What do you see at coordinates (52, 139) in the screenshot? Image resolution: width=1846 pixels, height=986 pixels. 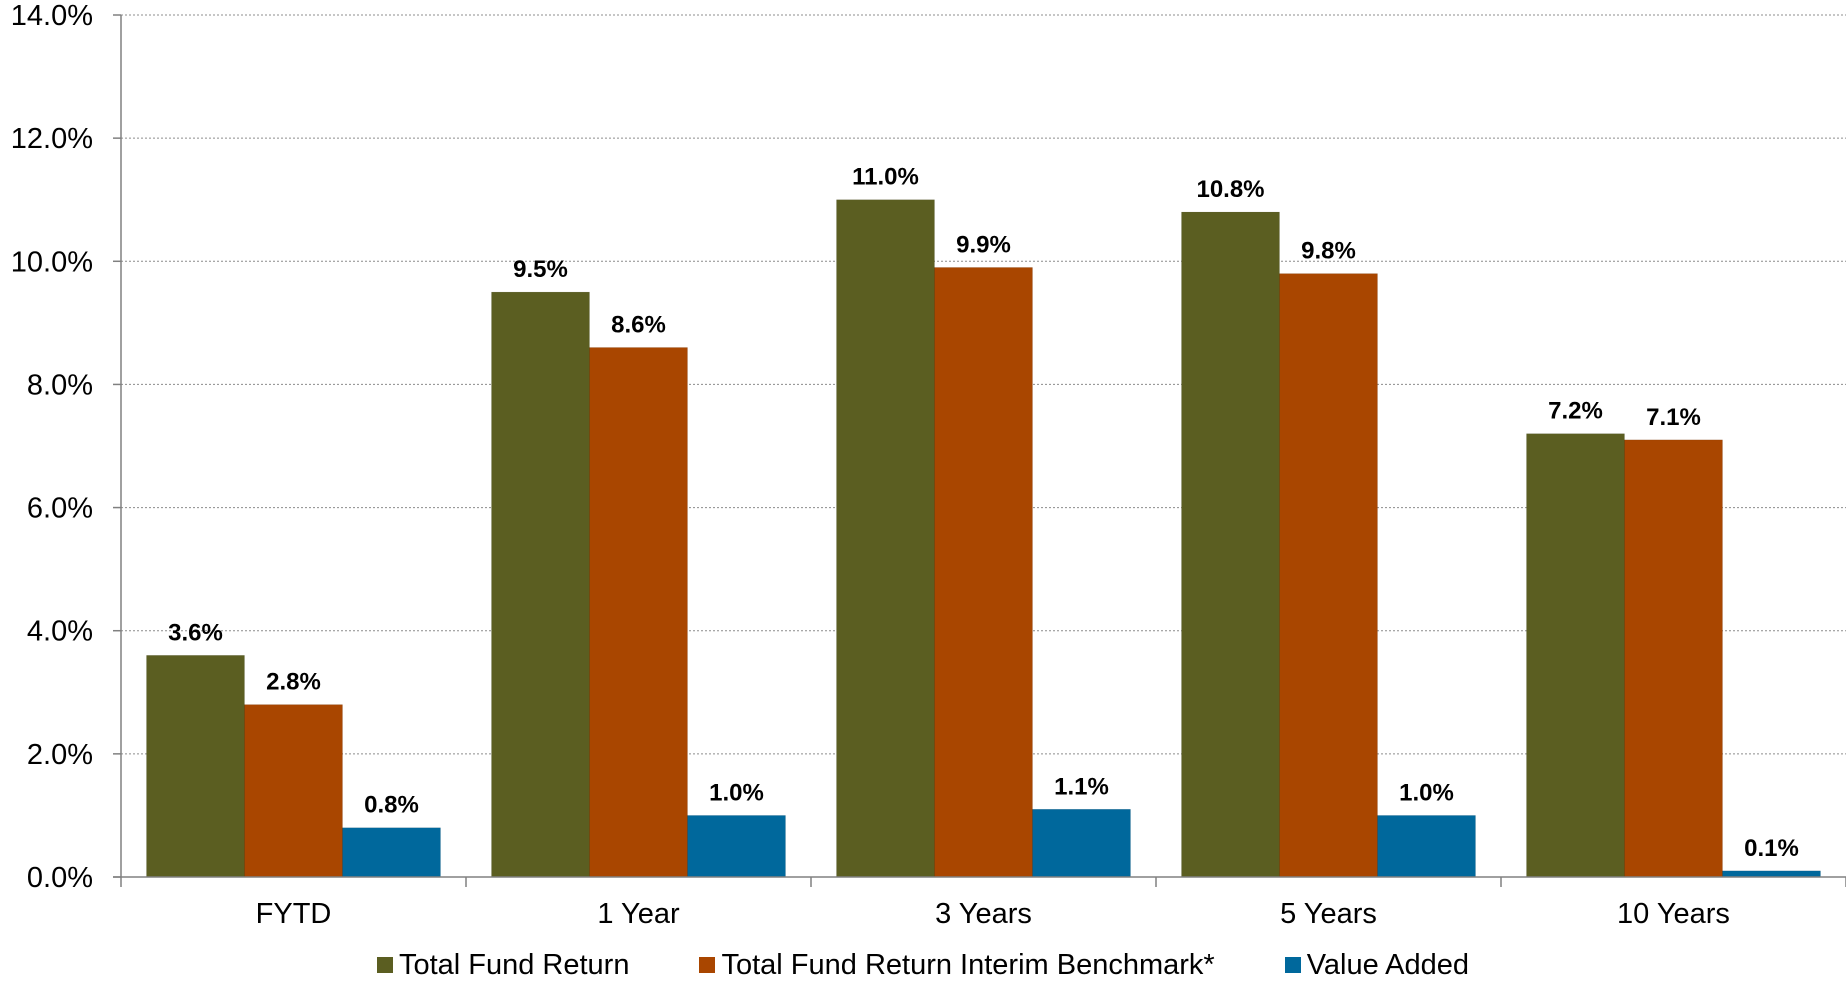 I see `y-tick-label: 12.0%` at bounding box center [52, 139].